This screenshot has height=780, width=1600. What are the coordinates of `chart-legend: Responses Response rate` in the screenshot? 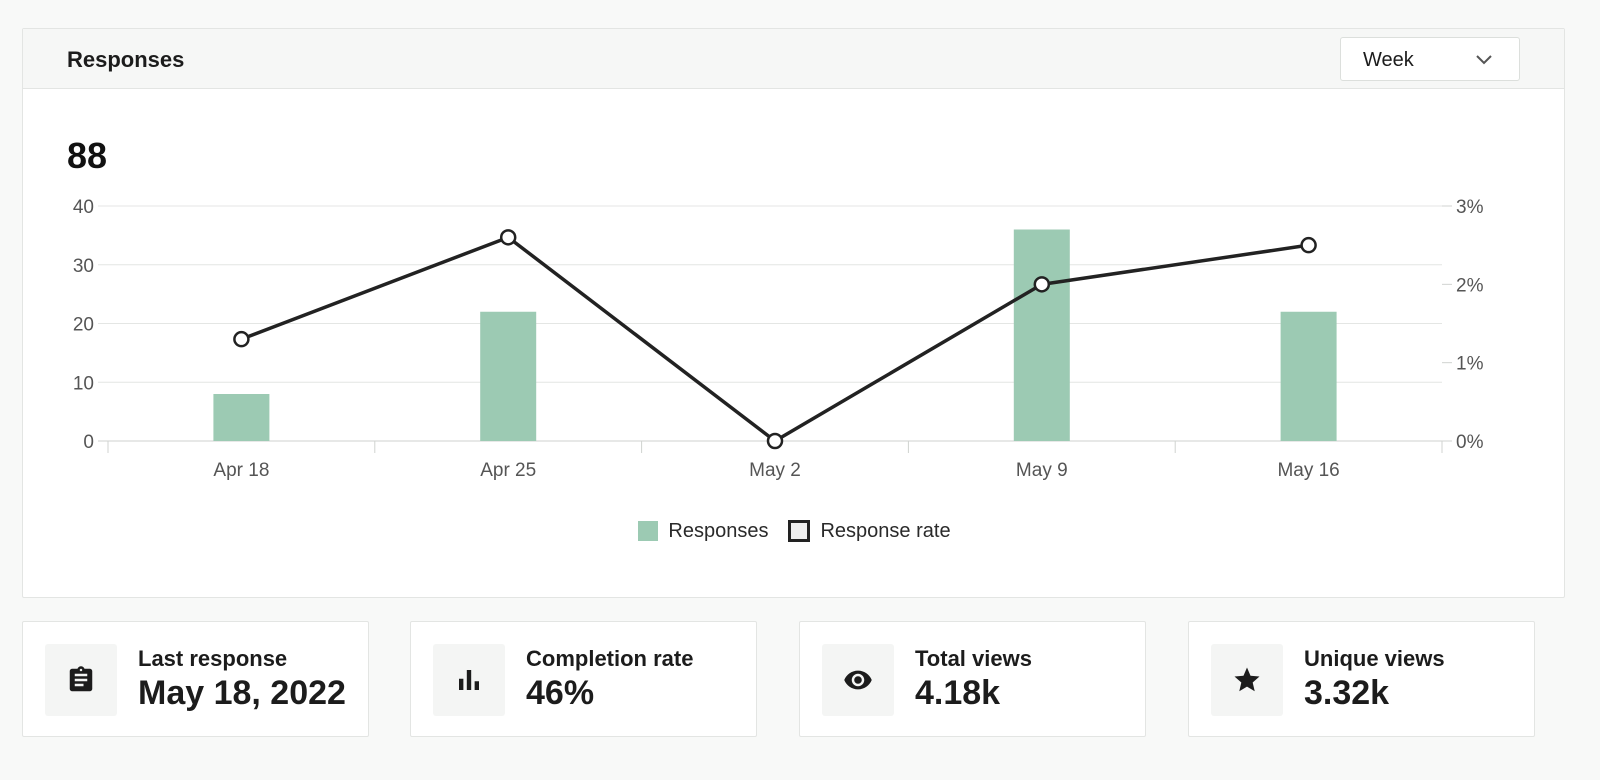 It's located at (794, 531).